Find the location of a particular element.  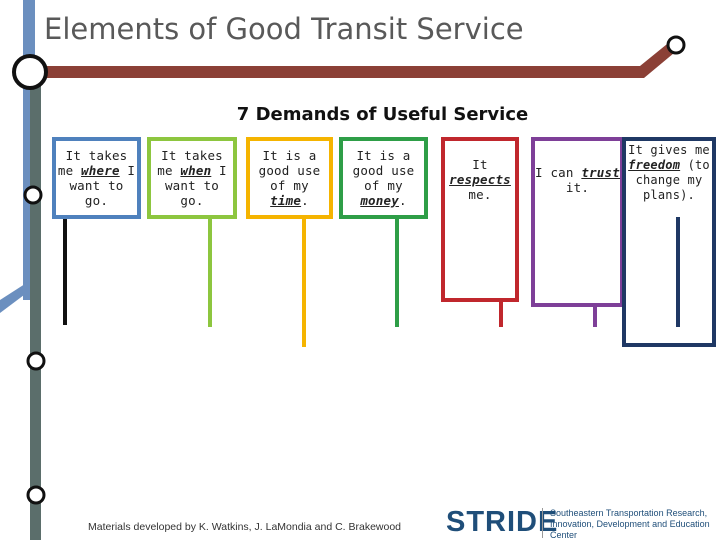

demand-box-when: It takes me when I want to go. is located at coordinates (192, 178).